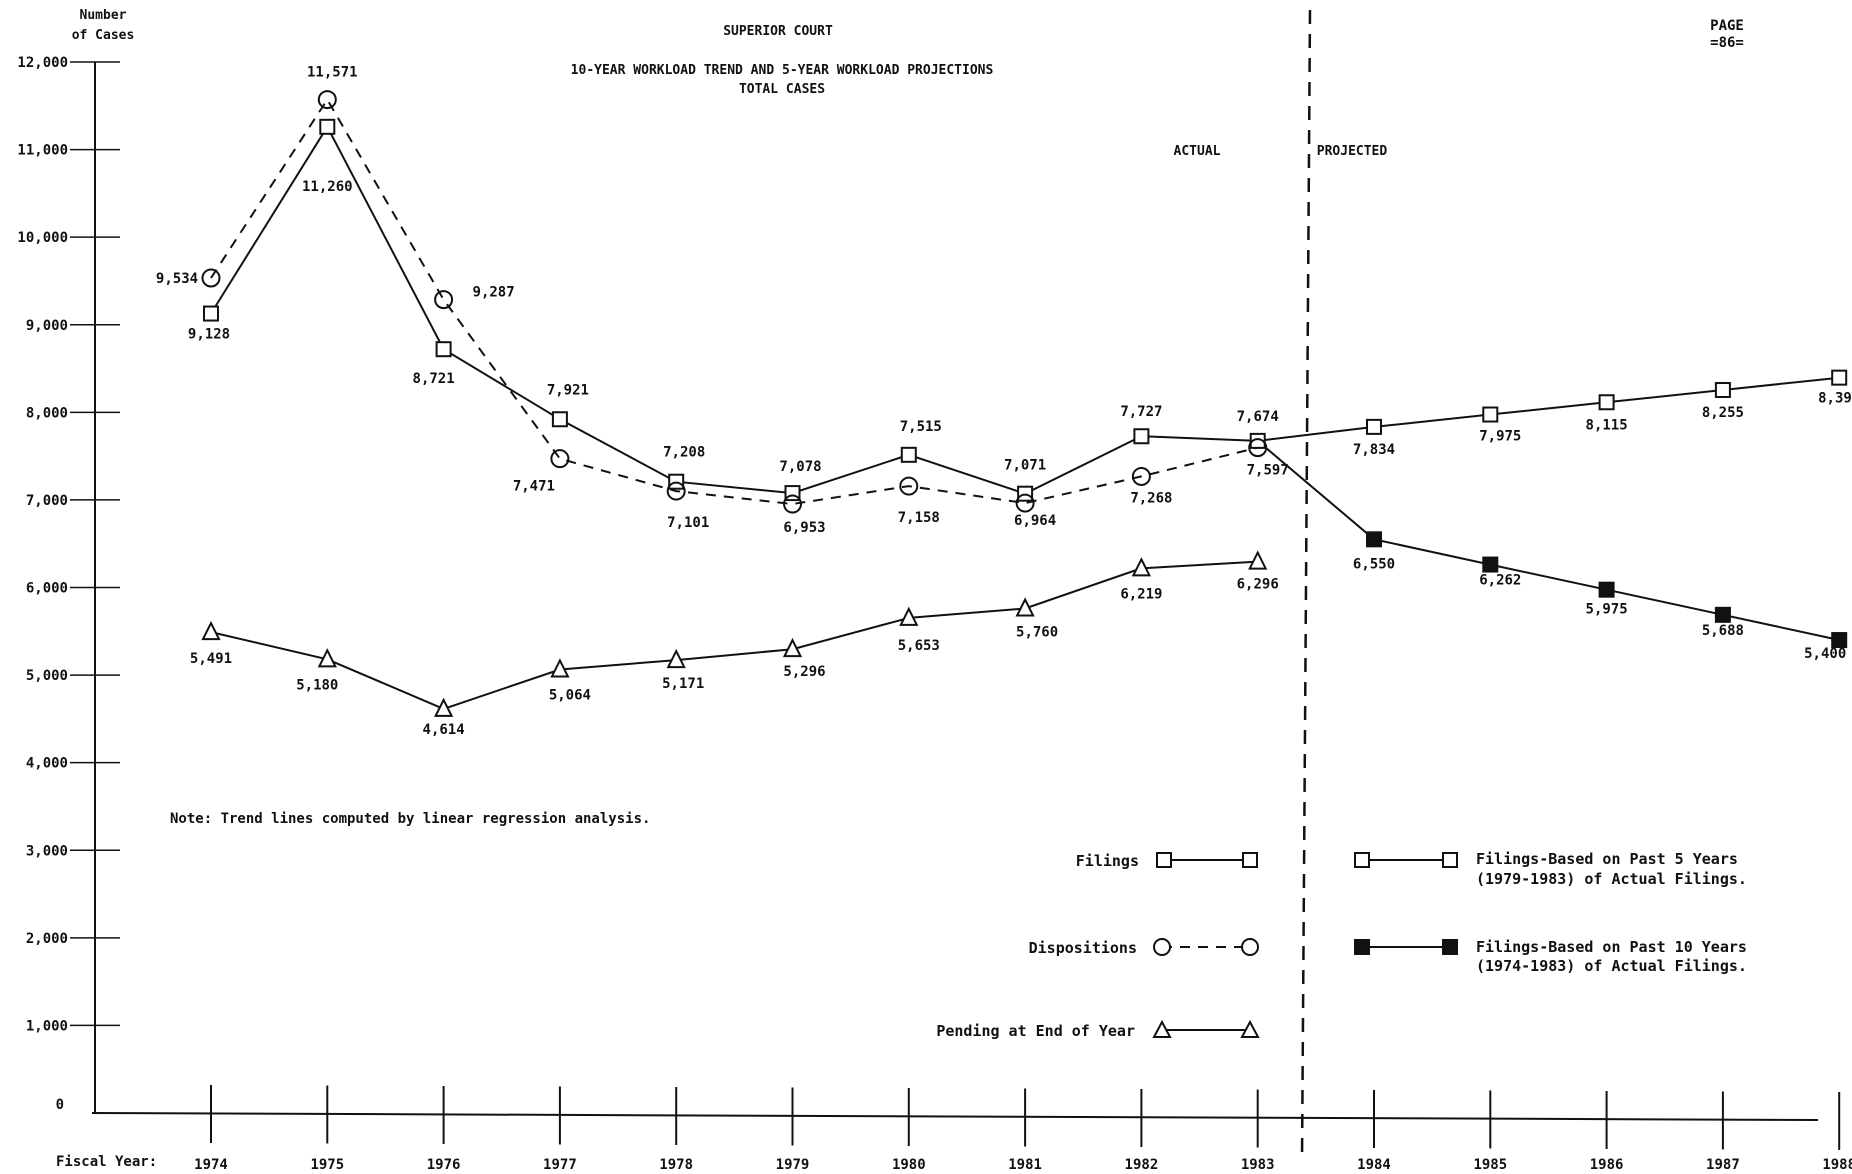 The width and height of the screenshot is (1852, 1174). I want to click on chart-title: SUPERIOR COURT, so click(778, 31).